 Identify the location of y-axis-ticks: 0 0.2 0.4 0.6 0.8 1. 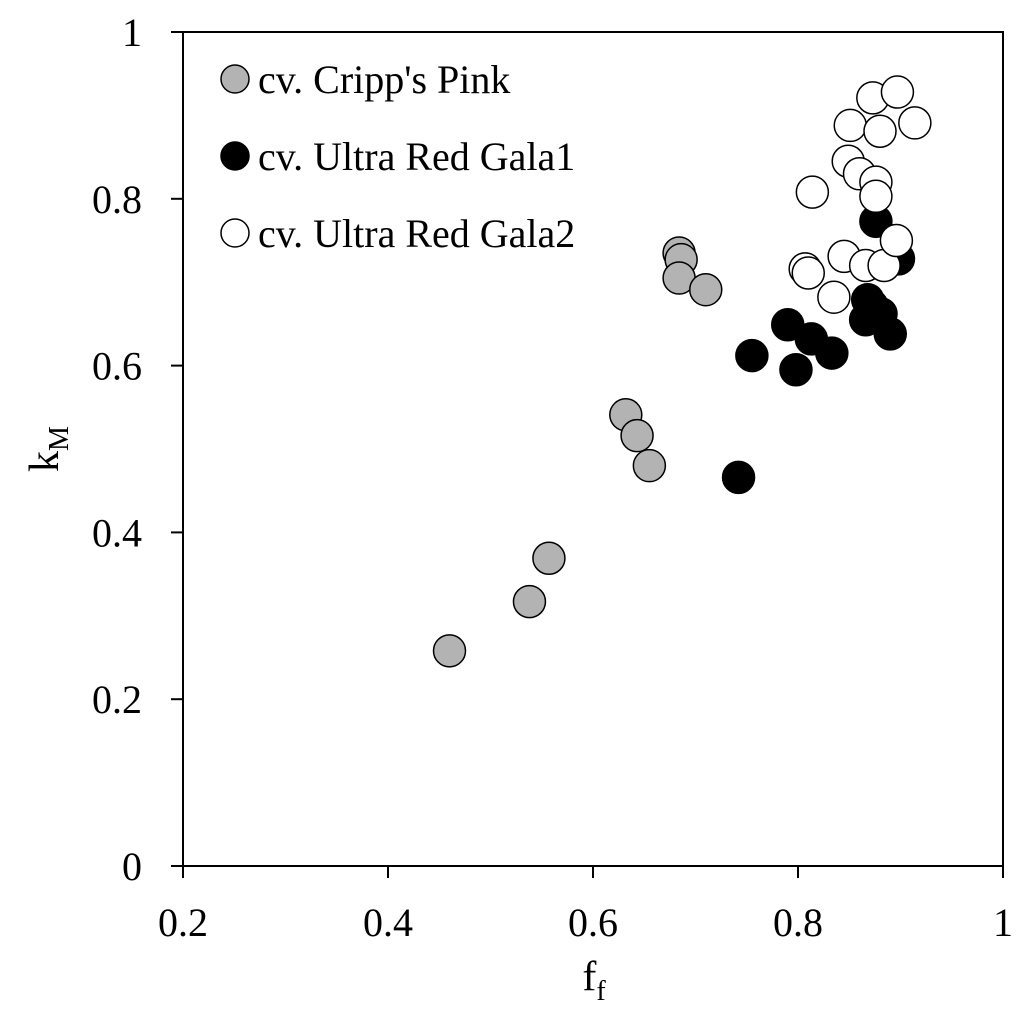
(137, 449).